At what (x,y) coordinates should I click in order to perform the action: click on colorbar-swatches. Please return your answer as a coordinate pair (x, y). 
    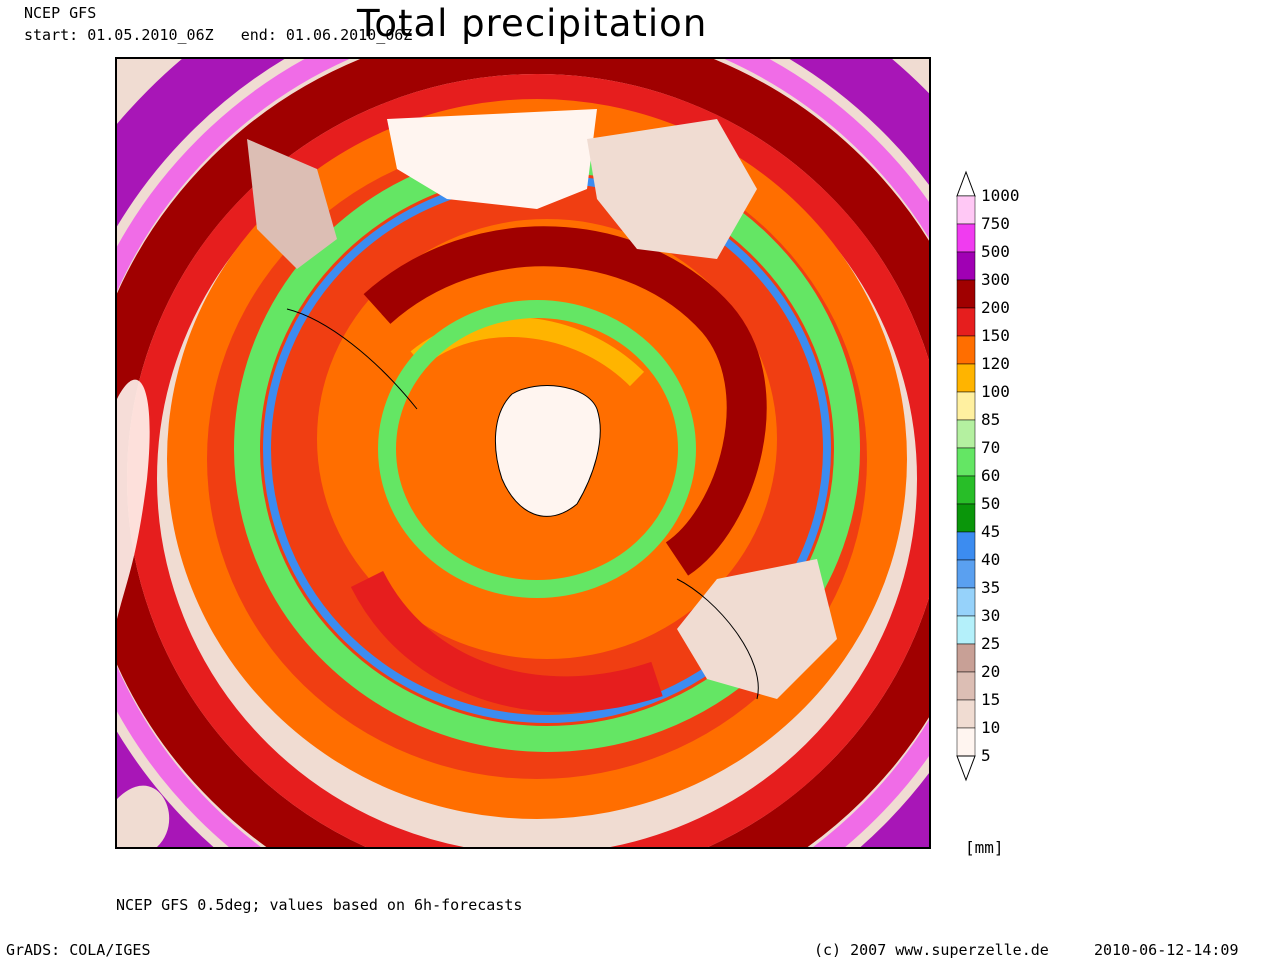
    Looking at the image, I should click on (966, 476).